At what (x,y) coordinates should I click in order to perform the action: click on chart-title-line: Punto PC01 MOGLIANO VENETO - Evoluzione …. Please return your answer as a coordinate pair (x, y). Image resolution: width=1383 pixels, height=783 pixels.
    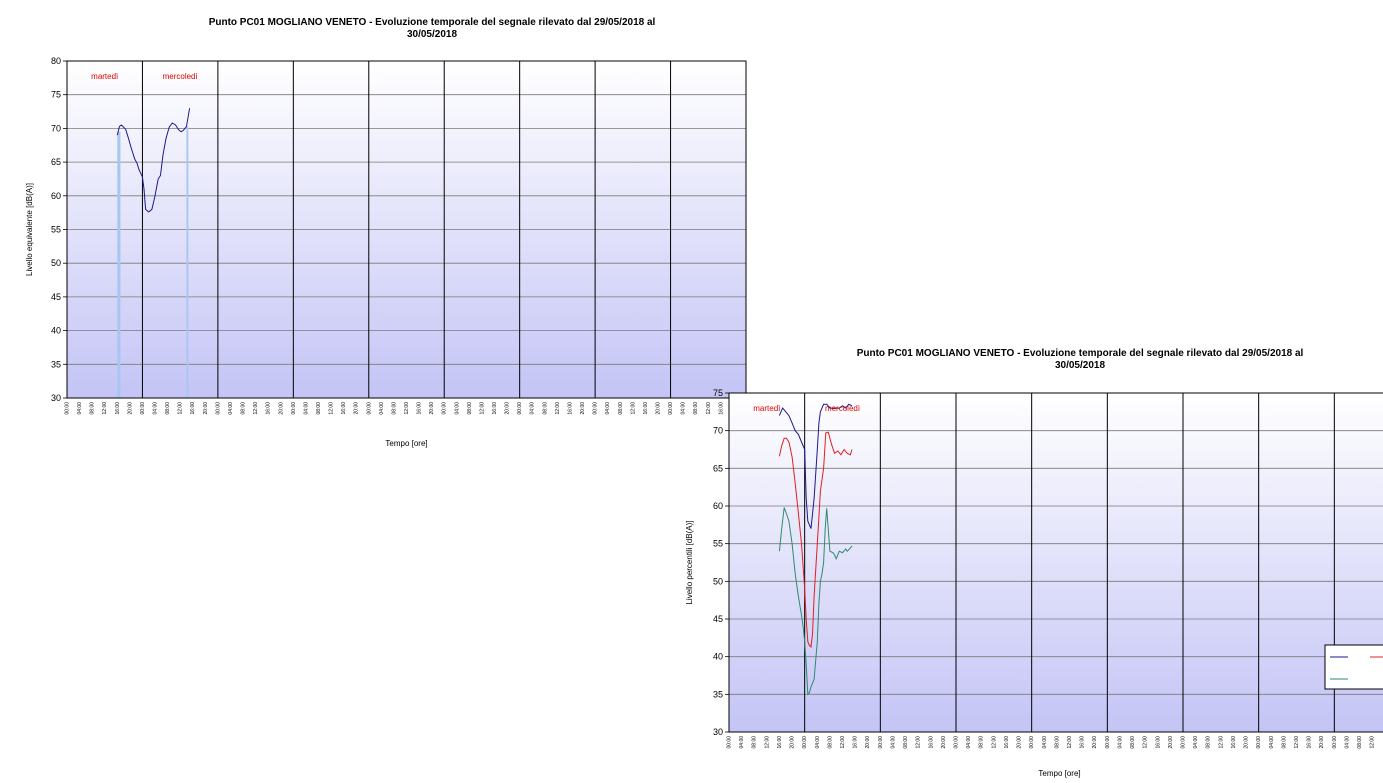
    Looking at the image, I should click on (1080, 353).